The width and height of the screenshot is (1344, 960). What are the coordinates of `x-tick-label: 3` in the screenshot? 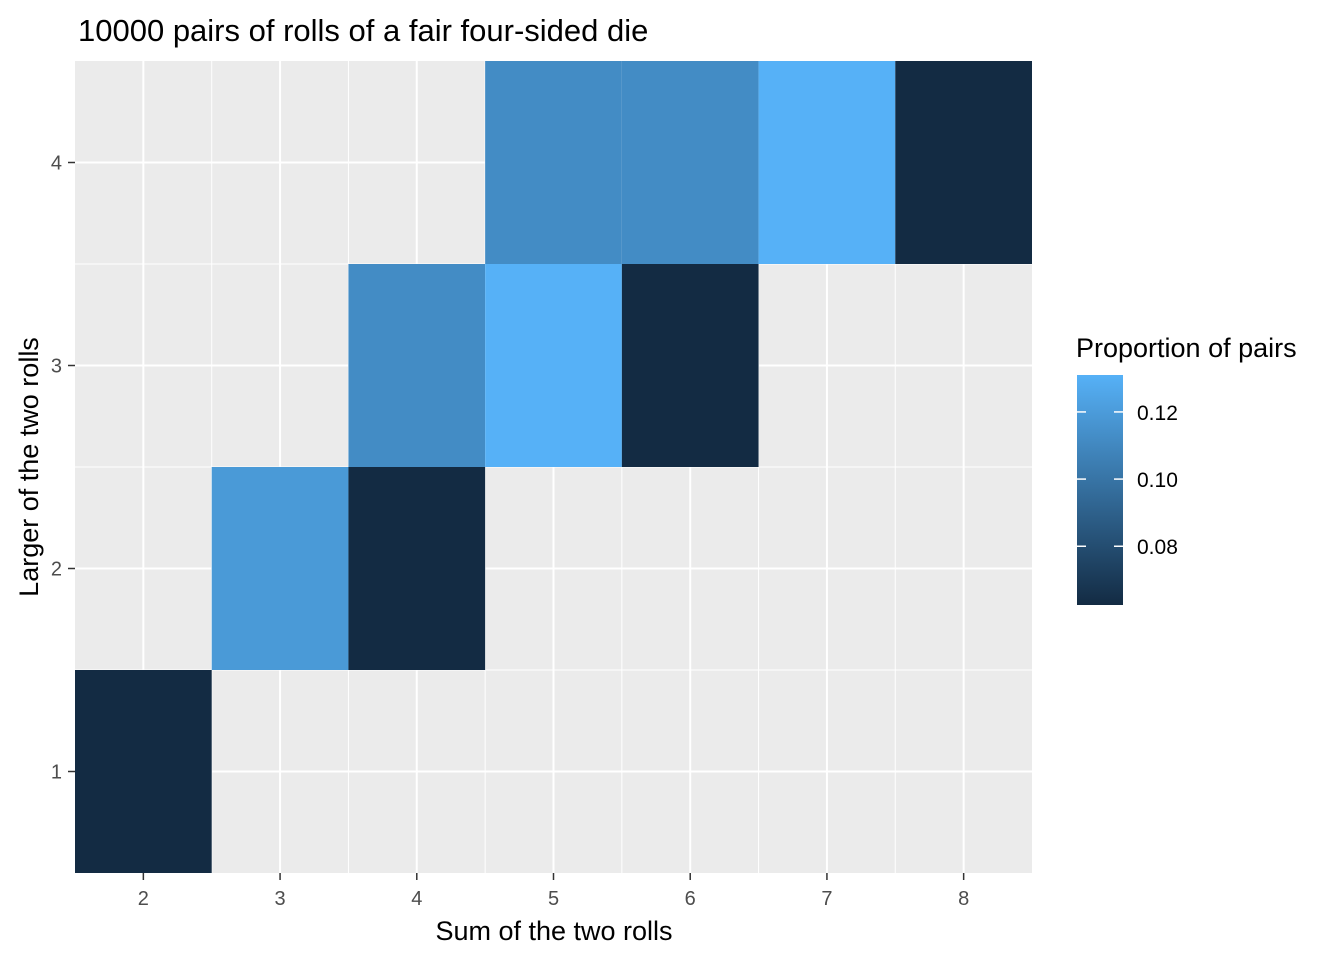 It's located at (280, 899).